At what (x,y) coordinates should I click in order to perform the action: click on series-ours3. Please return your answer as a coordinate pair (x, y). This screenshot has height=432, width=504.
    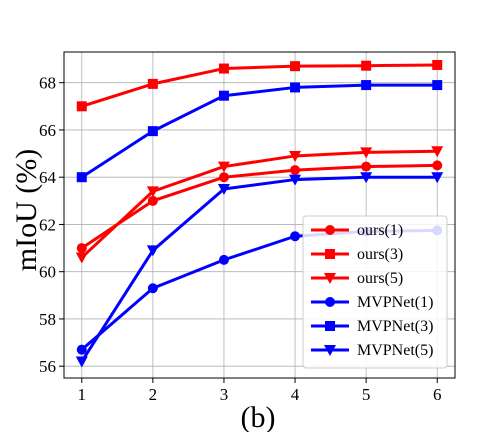
    Looking at the image, I should click on (259, 85).